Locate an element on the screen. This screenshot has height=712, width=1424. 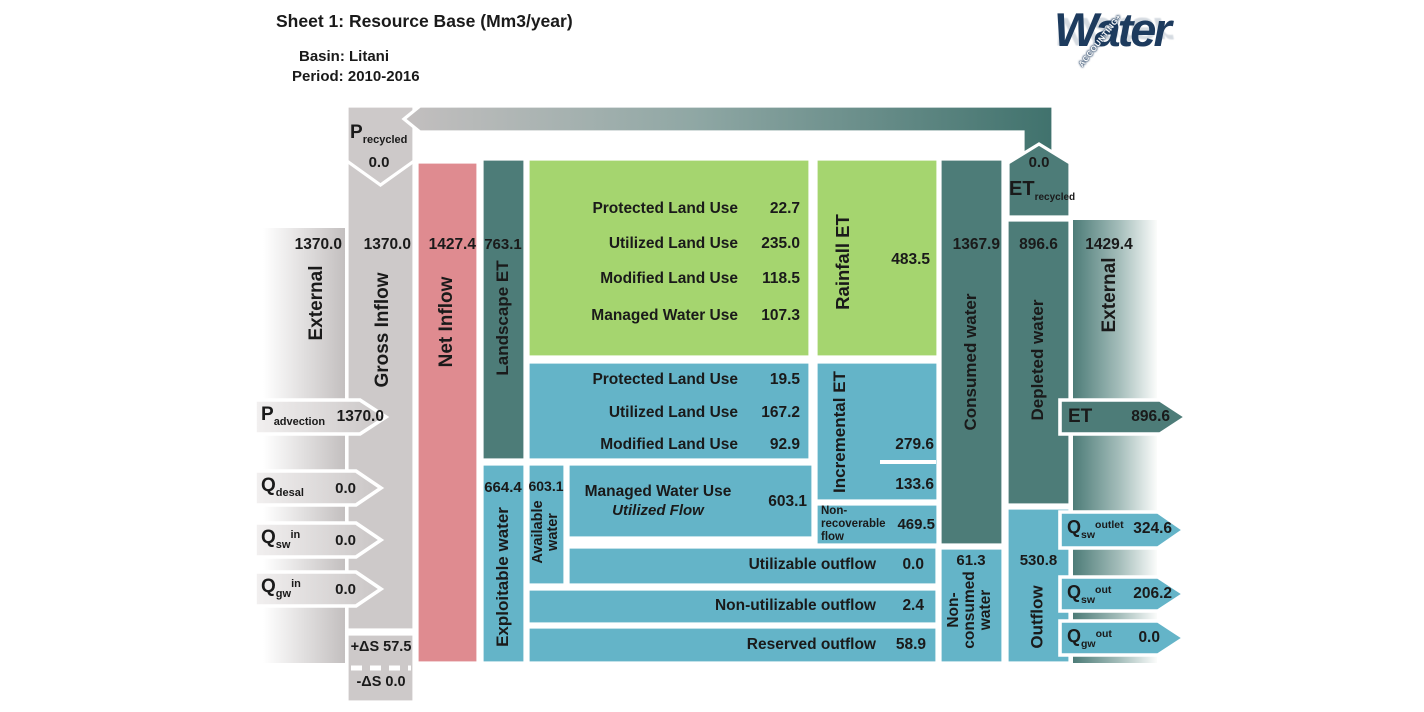
incremental-et-label: Incremental ET is located at coordinates (840, 432).